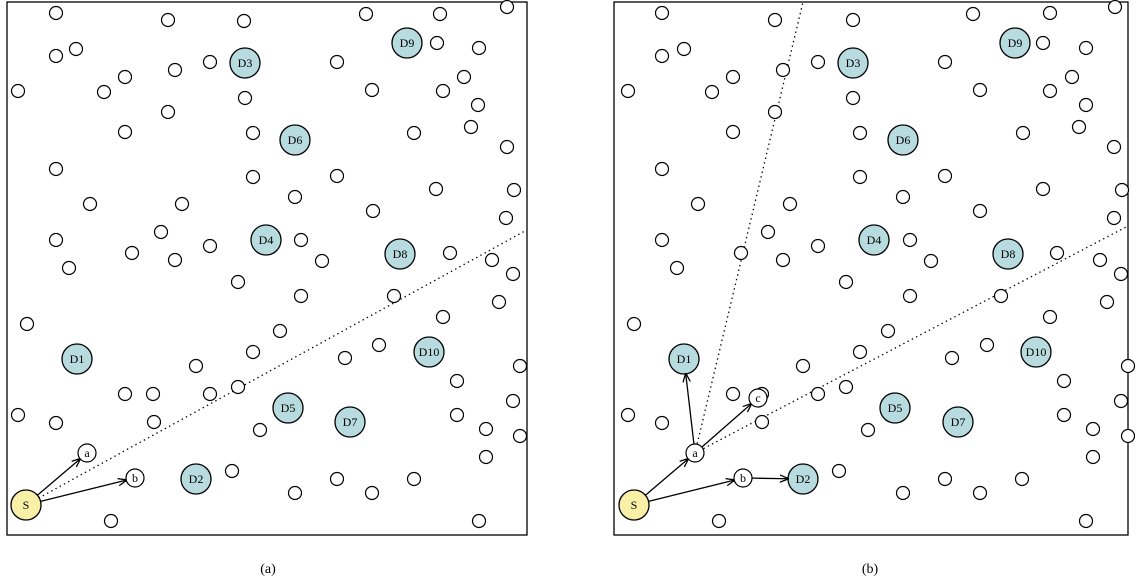 The width and height of the screenshot is (1136, 581). I want to click on destination-label: D8, so click(1008, 254).